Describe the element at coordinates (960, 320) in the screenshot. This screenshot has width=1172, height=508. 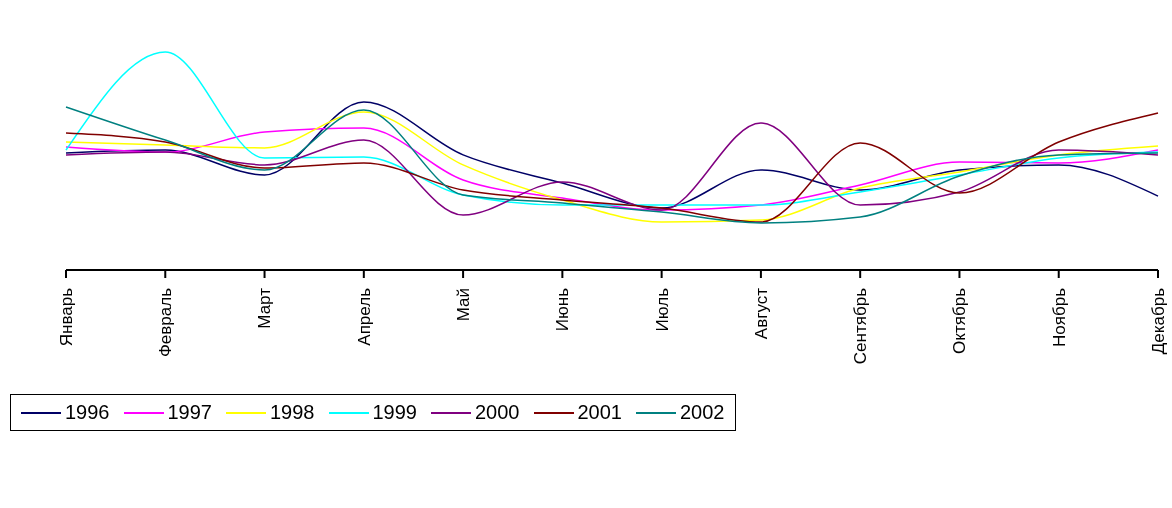
I see `x-tick-label: Октябрь` at that location.